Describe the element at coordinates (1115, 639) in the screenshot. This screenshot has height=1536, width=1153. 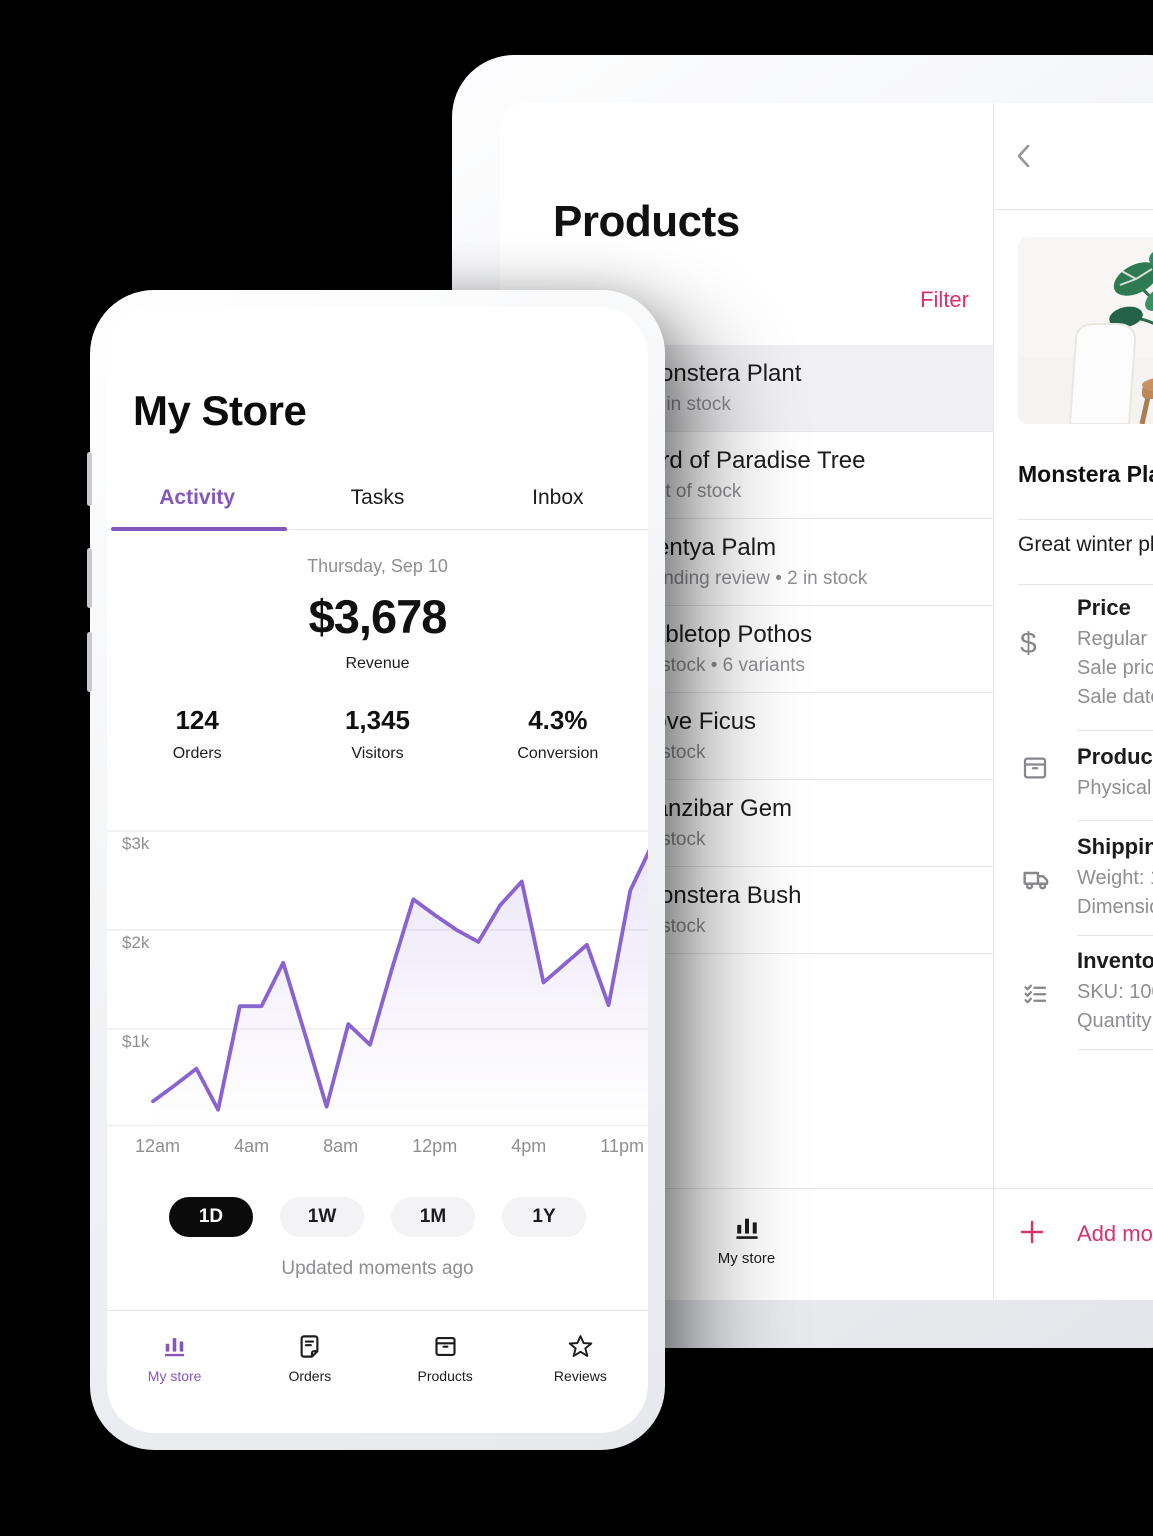
I see `price-line: Regular price` at that location.